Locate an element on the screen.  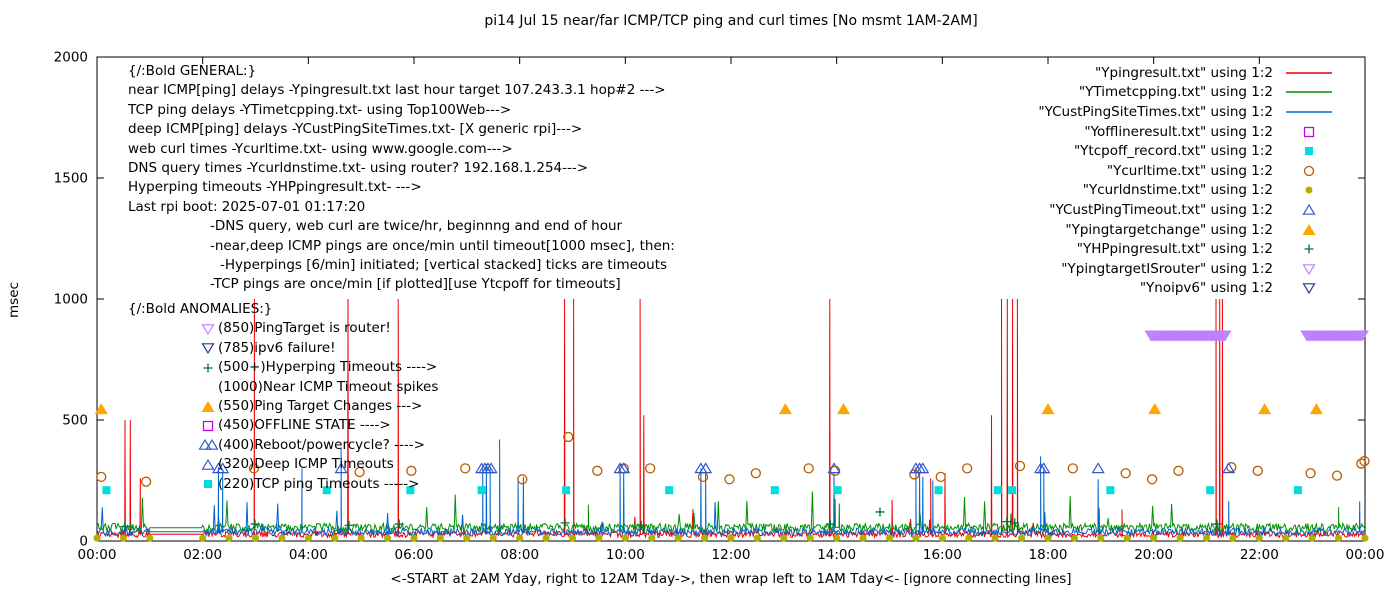
legend-sample-triangle-down-open is located at coordinates (1309, 289).